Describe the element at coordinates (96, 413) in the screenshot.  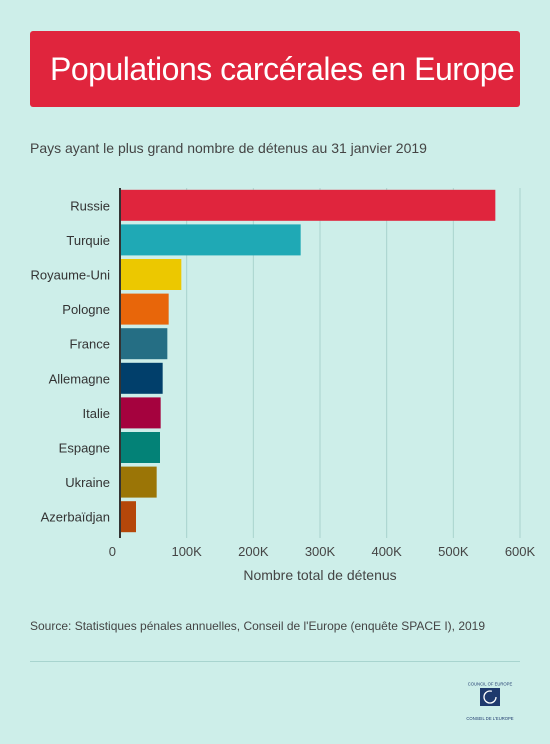
I see `category-label: Italie` at that location.